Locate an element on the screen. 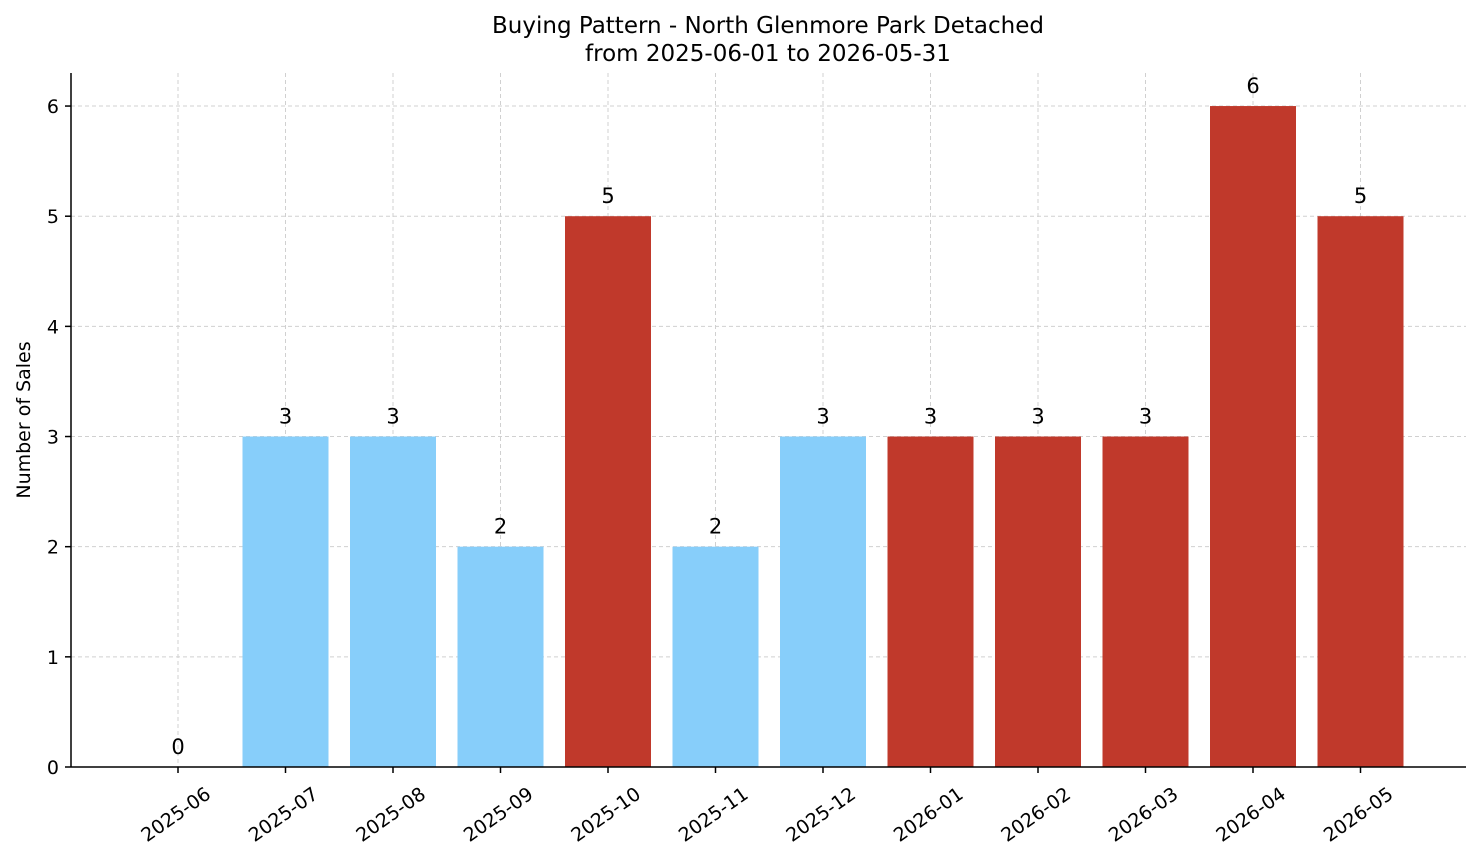 The image size is (1481, 863). y-tick-label: 3 is located at coordinates (53, 438).